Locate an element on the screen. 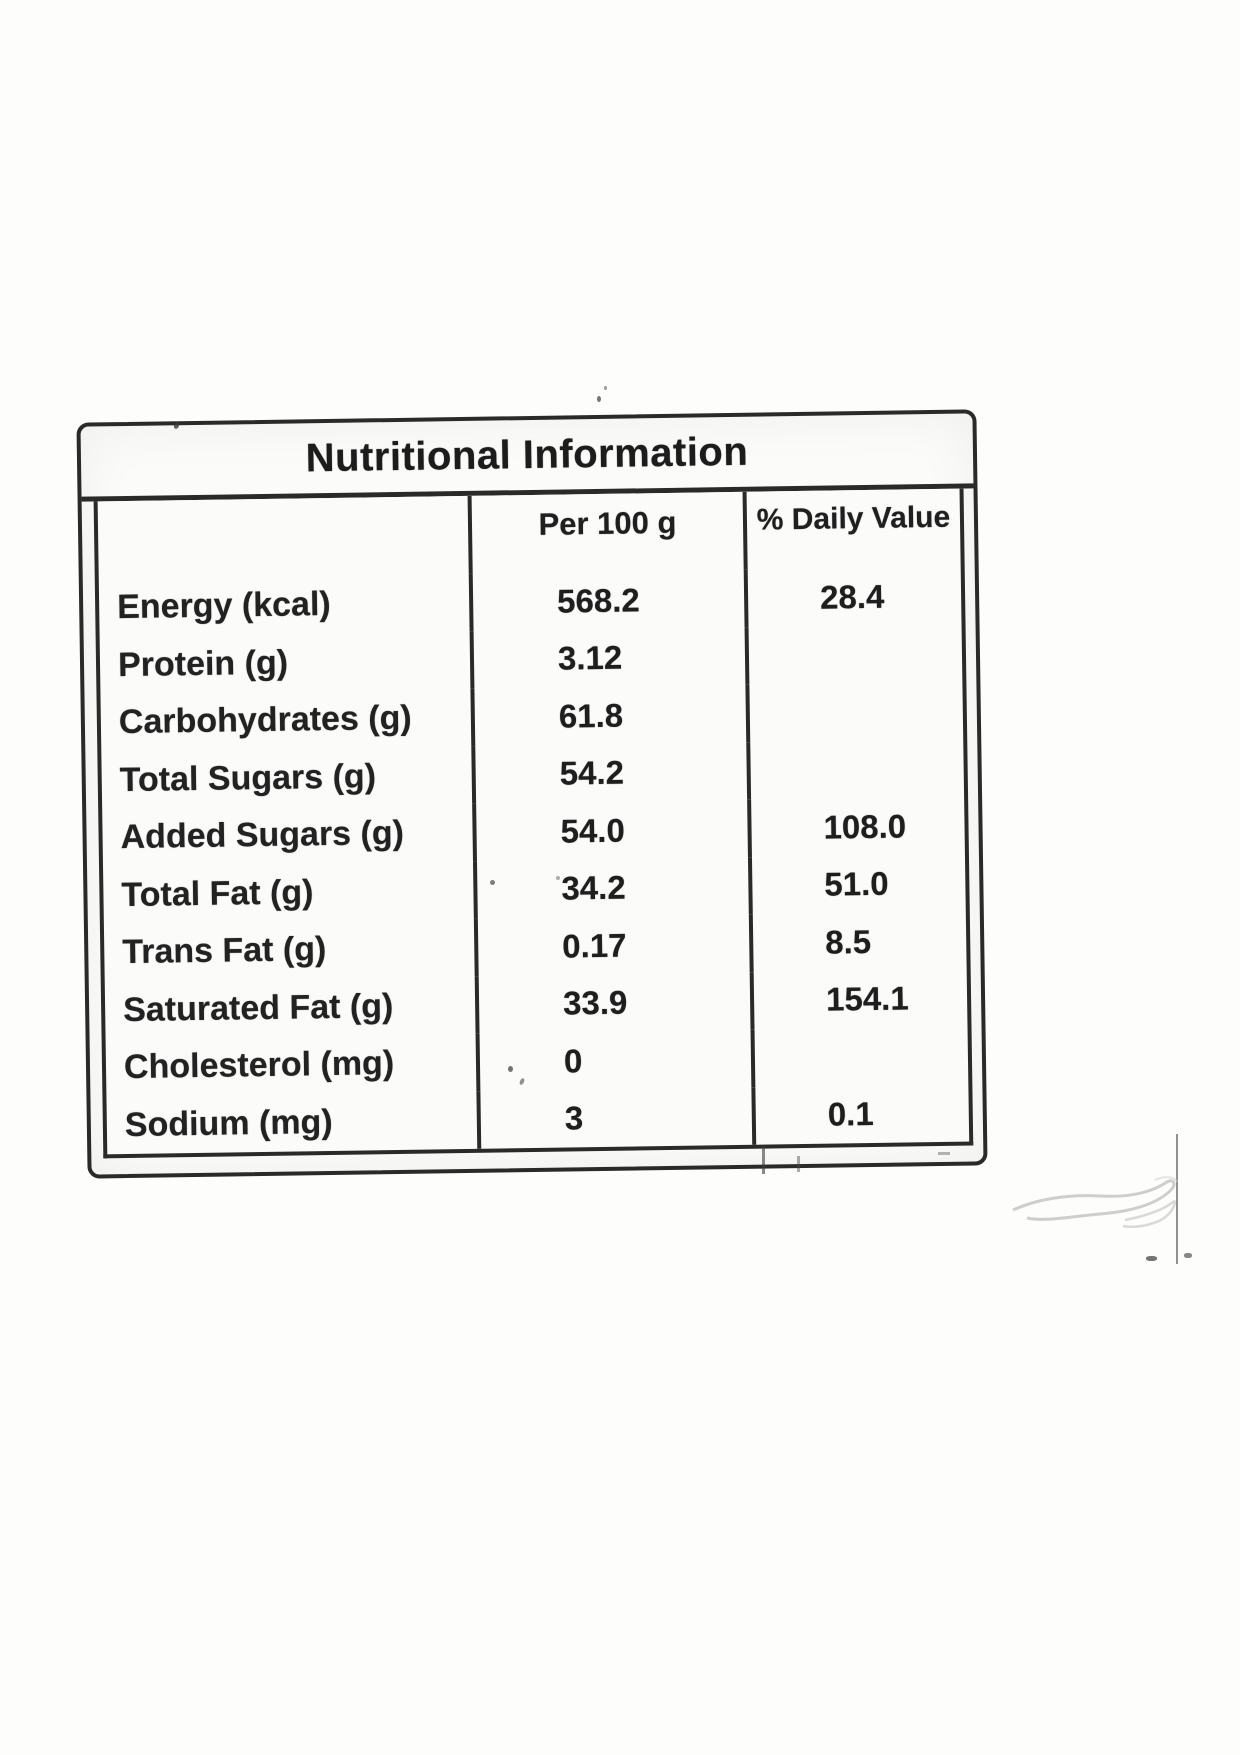 Image resolution: width=1240 pixels, height=1755 pixels. row-label: Added Sugars (g) is located at coordinates (262, 835).